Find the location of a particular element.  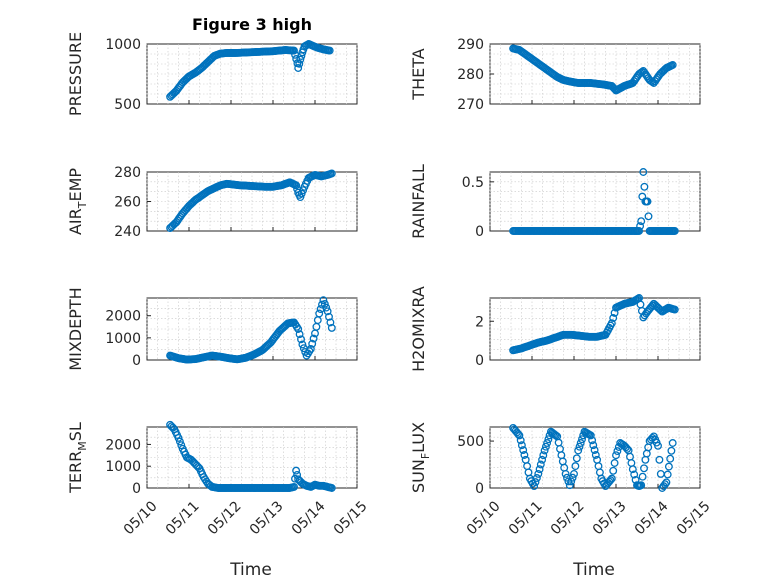

y-tick-label: 500 is located at coordinates (127, 105).